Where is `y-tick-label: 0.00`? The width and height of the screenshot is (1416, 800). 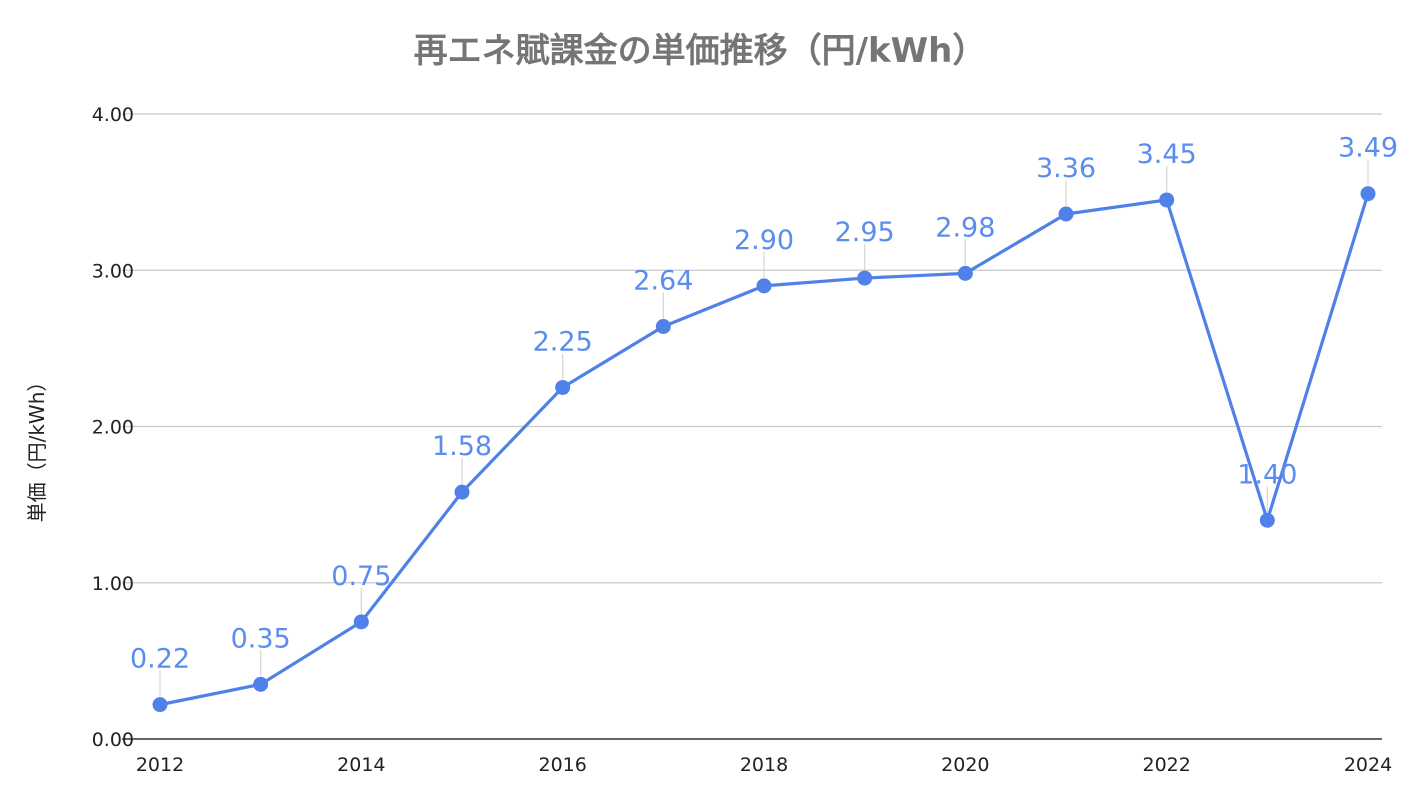 y-tick-label: 0.00 is located at coordinates (113, 740).